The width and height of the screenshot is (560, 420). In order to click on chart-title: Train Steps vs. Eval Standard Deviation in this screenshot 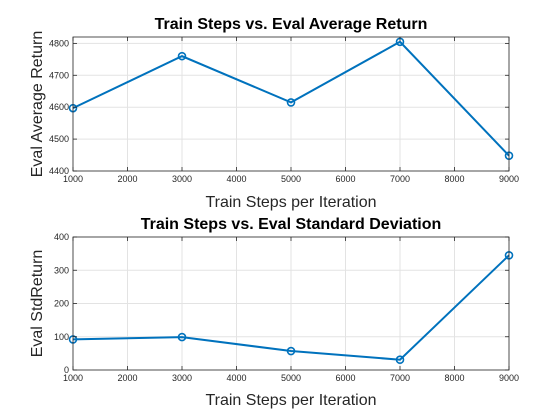, I will do `click(291, 224)`.